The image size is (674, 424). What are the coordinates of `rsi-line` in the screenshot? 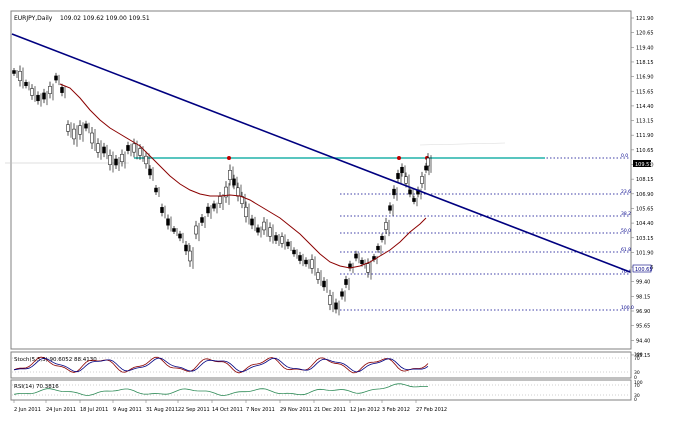 It's located at (221, 389).